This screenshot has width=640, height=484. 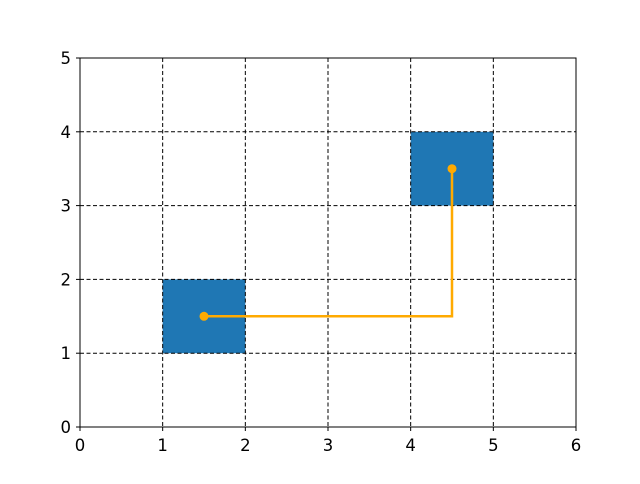 I want to click on y-tick-label: 4, so click(x=66, y=132).